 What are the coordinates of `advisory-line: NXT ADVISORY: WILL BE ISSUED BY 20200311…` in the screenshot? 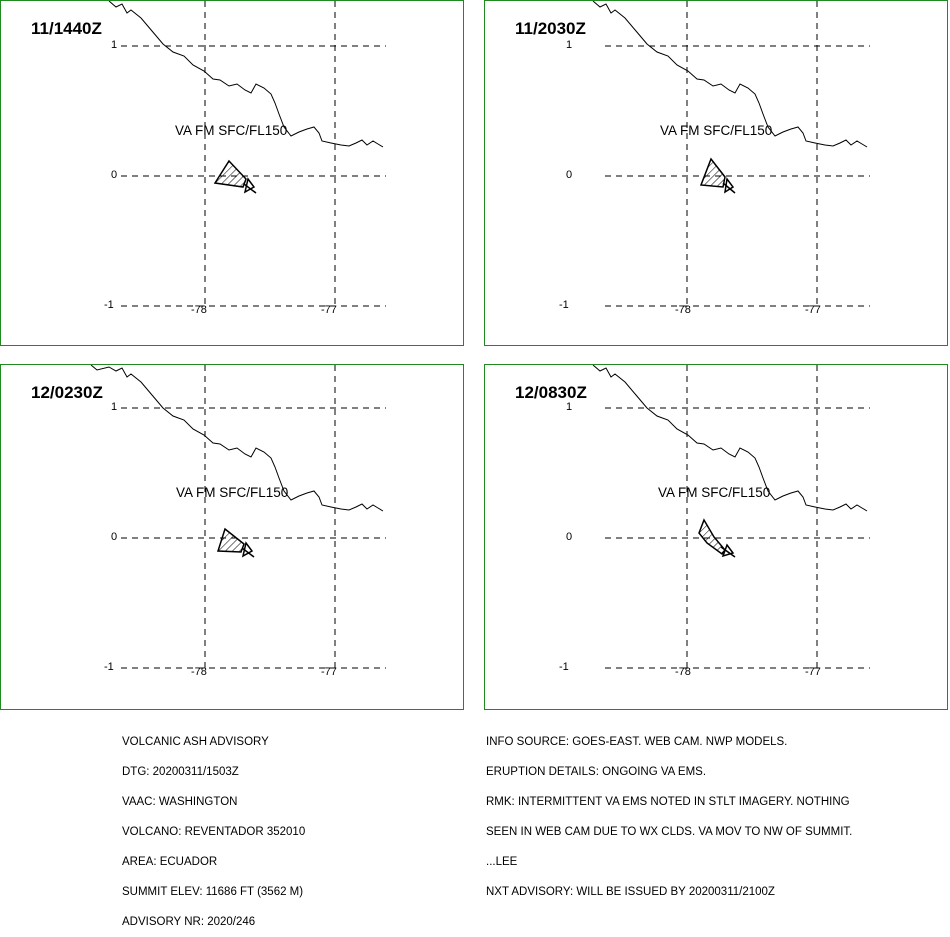 It's located at (630, 892).